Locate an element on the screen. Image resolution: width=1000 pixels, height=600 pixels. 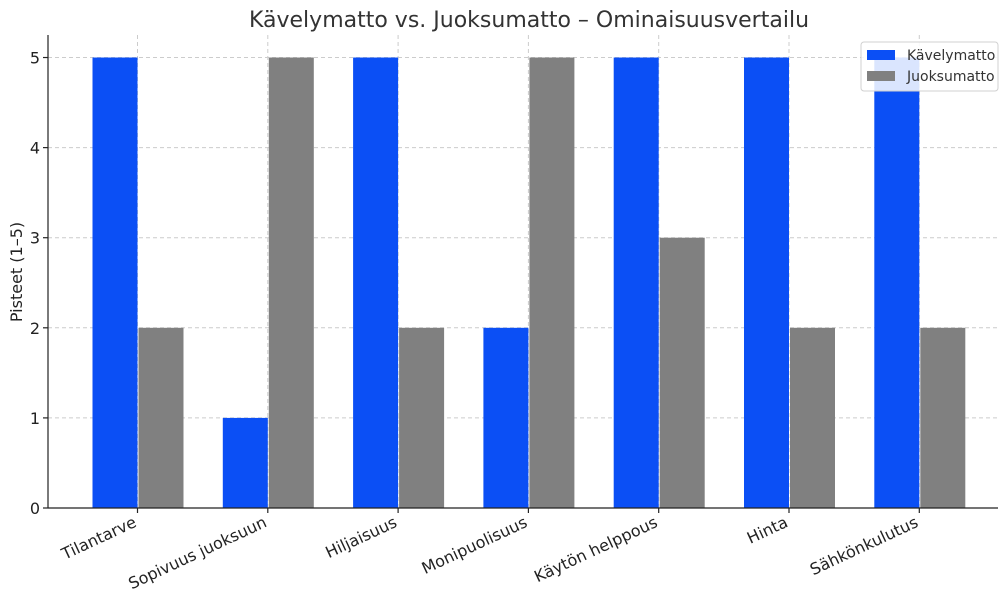
y-tick-label: 4 is located at coordinates (35, 148).